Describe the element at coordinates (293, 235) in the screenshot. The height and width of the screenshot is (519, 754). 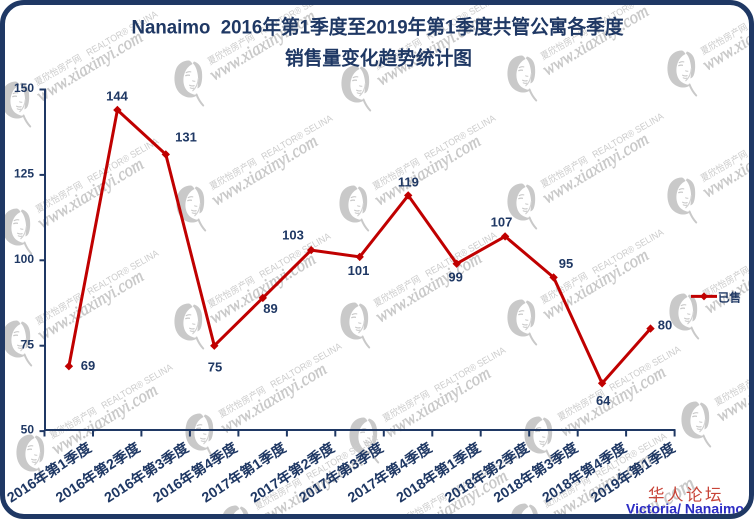
I see `svg-text: 103` at that location.